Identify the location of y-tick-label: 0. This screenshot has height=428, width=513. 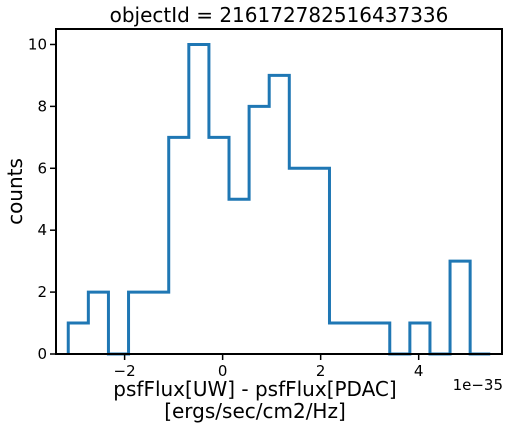
(42, 354).